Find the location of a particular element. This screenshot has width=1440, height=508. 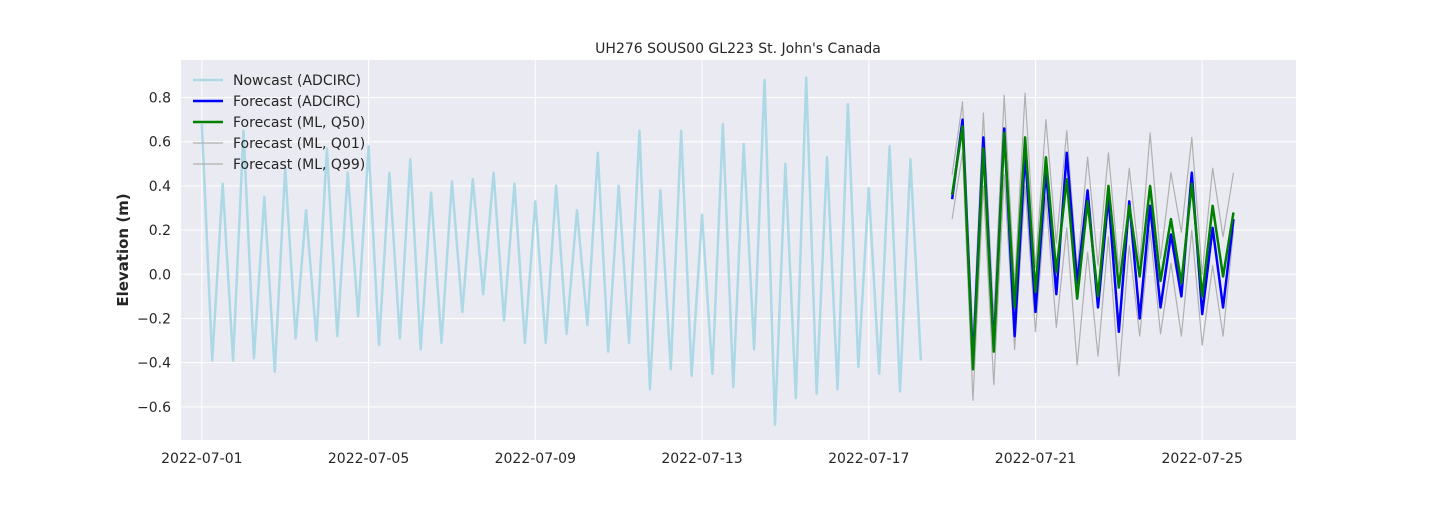

y-tick-label: 0.0 is located at coordinates (160, 275).